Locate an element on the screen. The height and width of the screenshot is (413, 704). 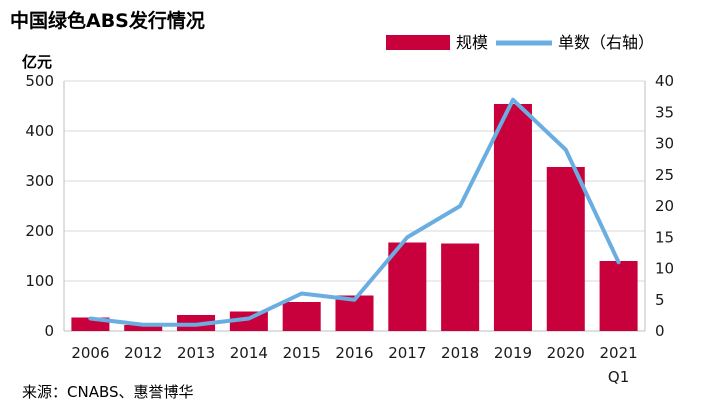
x-tick: 2016 is located at coordinates (354, 353).